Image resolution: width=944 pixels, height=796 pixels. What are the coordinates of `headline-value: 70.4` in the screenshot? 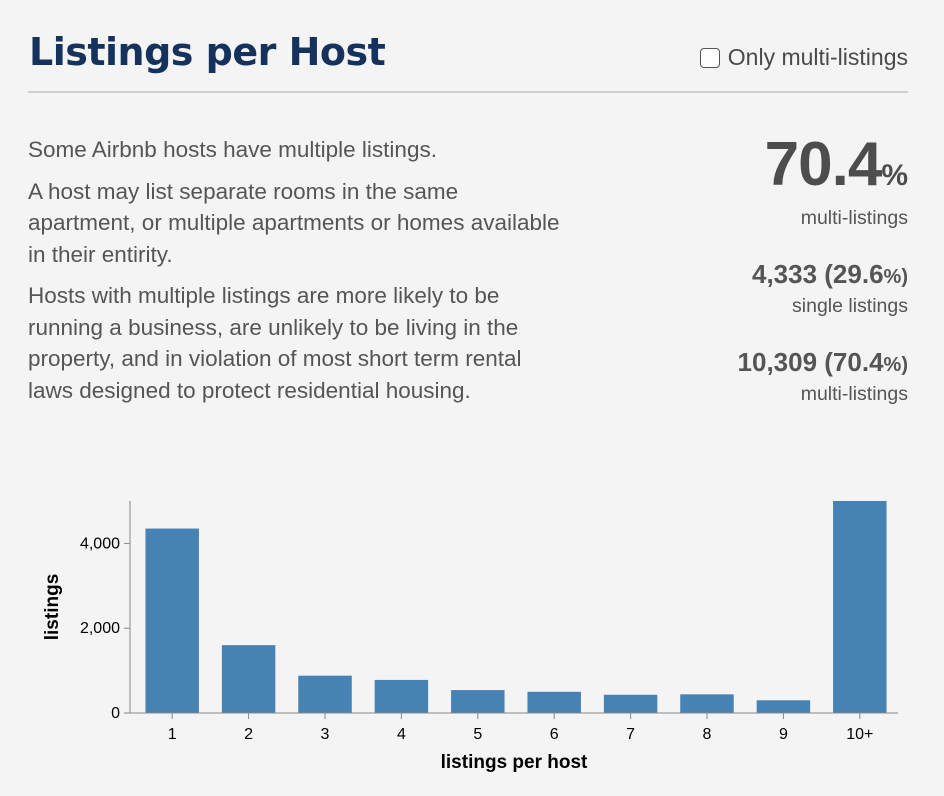 It's located at (823, 164).